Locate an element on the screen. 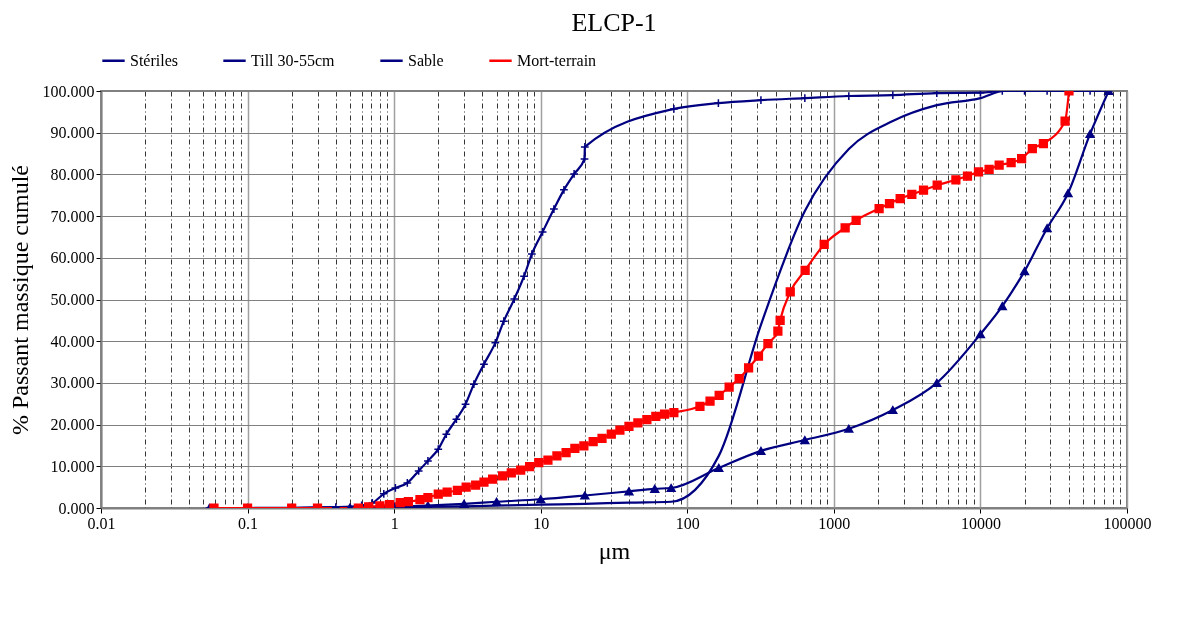 This screenshot has width=1200, height=628. legend-label: Mort-terrain is located at coordinates (557, 60).